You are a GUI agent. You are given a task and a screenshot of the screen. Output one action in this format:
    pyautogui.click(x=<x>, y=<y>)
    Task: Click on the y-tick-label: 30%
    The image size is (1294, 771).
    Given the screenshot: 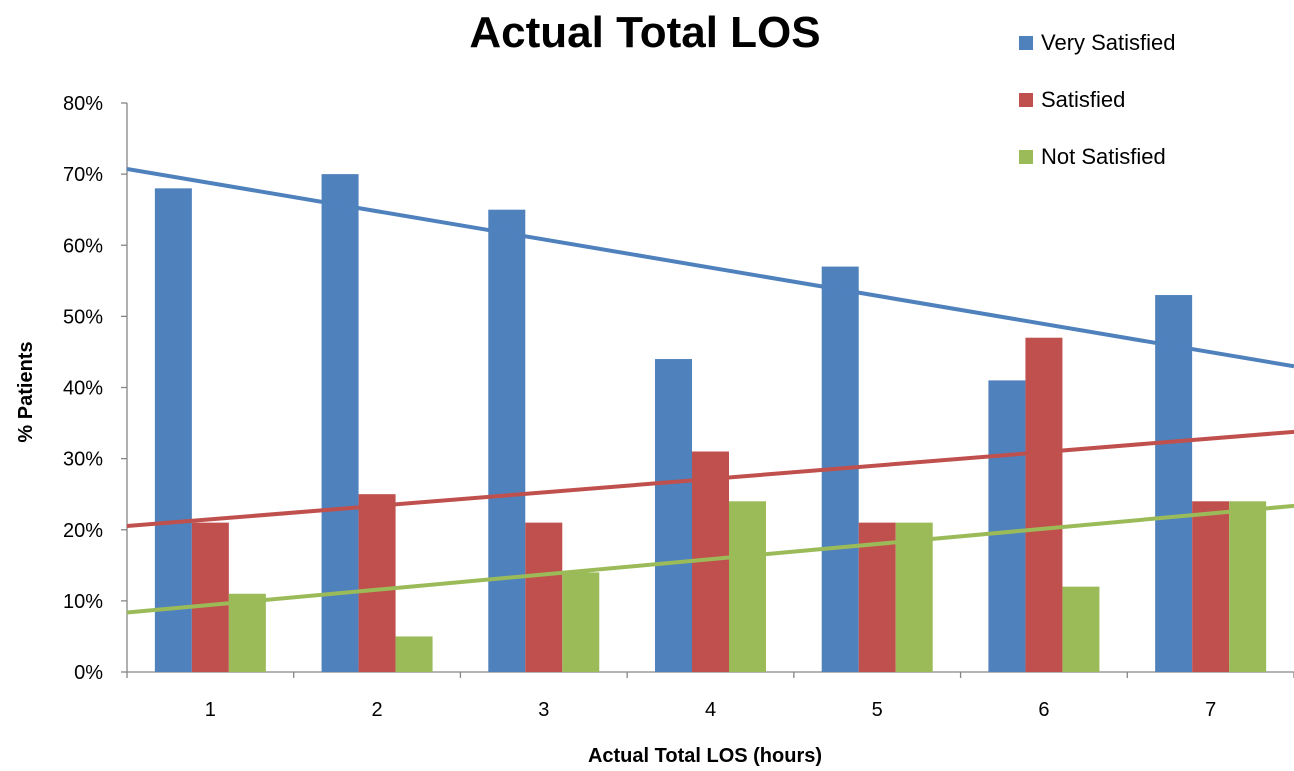 What is the action you would take?
    pyautogui.click(x=83, y=460)
    